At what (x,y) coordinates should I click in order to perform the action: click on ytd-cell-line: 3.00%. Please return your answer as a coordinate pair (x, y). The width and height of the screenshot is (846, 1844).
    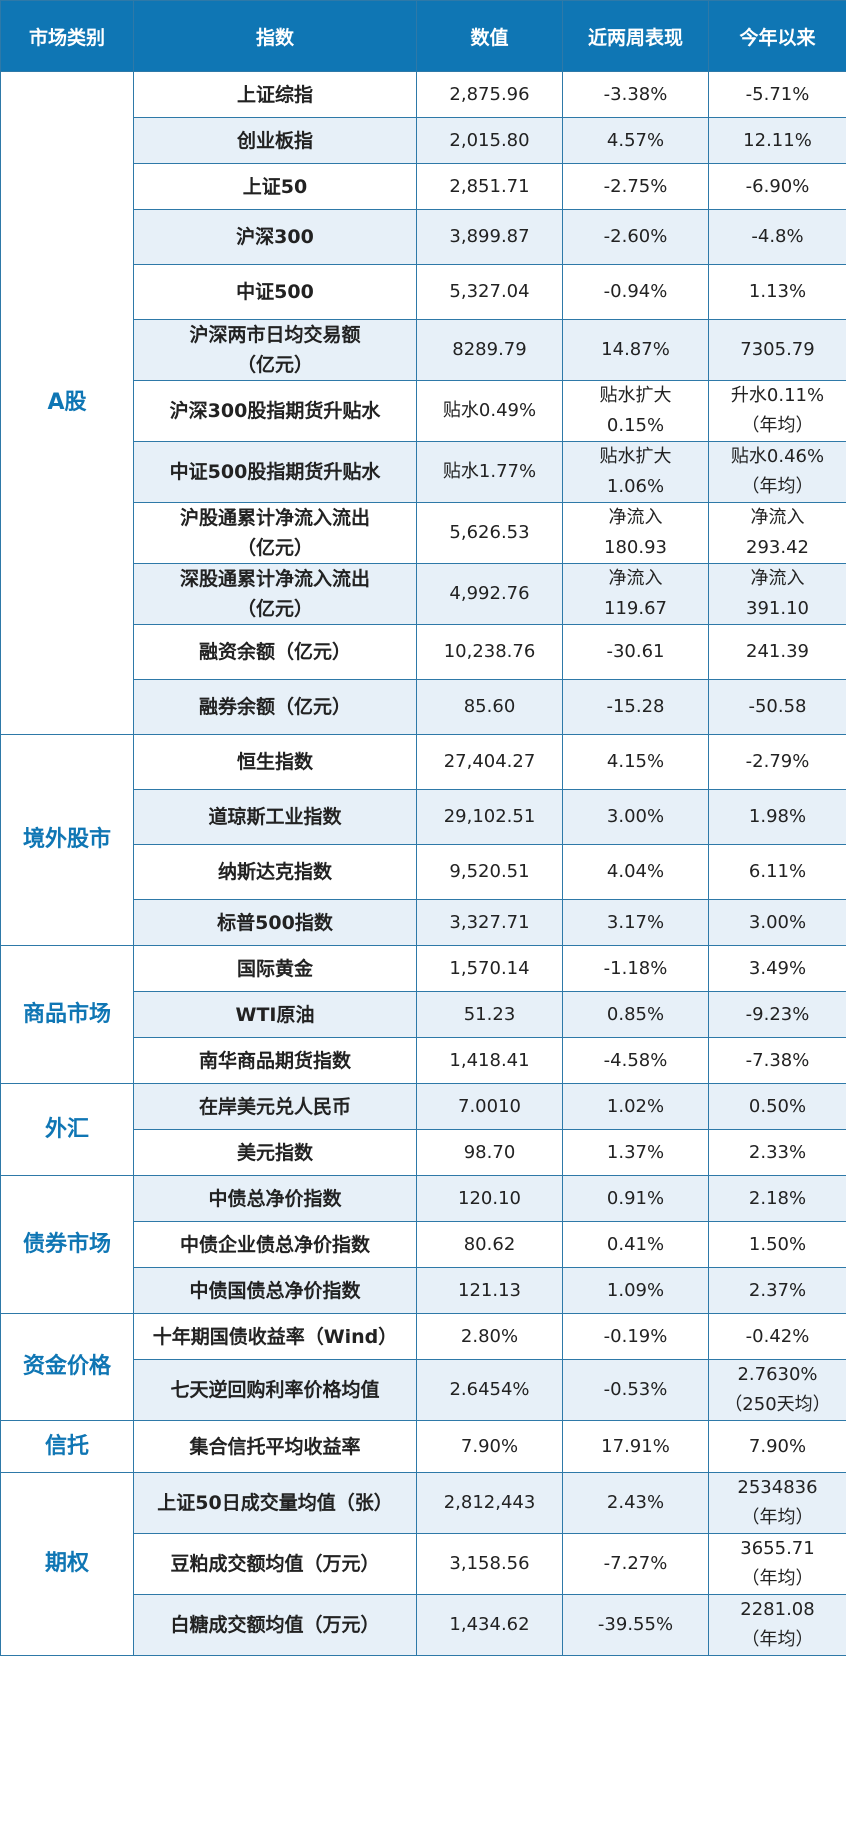
    Looking at the image, I should click on (777, 922).